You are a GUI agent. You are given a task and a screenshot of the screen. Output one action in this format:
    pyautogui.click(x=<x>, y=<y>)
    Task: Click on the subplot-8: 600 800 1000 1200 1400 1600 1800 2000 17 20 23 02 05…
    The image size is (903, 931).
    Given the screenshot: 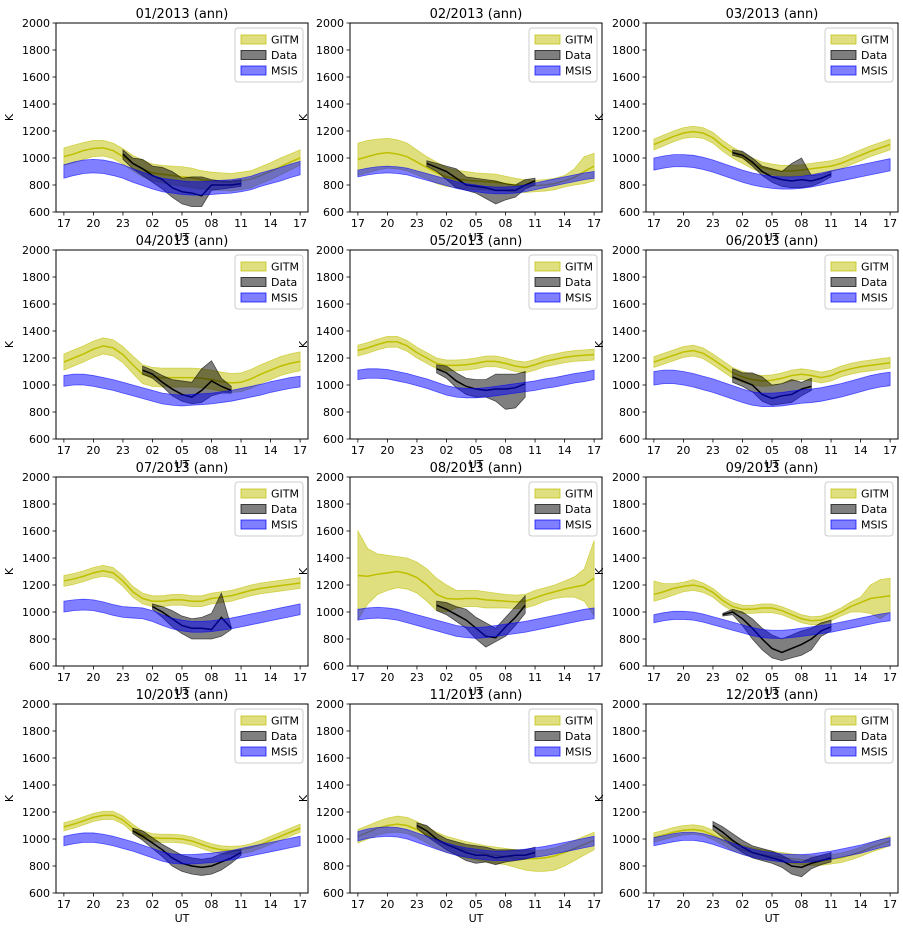 What is the action you would take?
    pyautogui.click(x=450, y=579)
    